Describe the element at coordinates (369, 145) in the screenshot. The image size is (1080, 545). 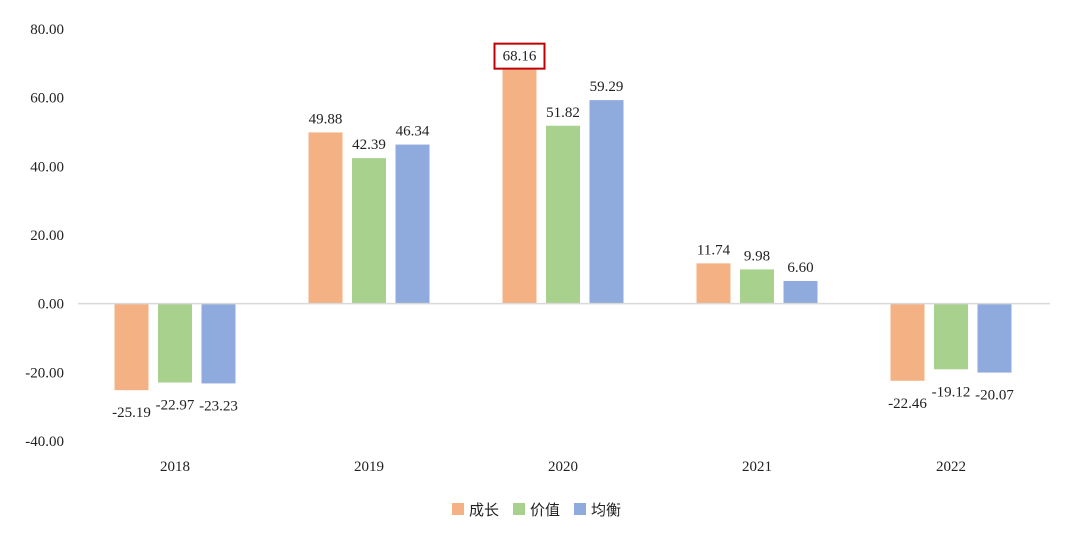
I see `data-label: 42.39` at that location.